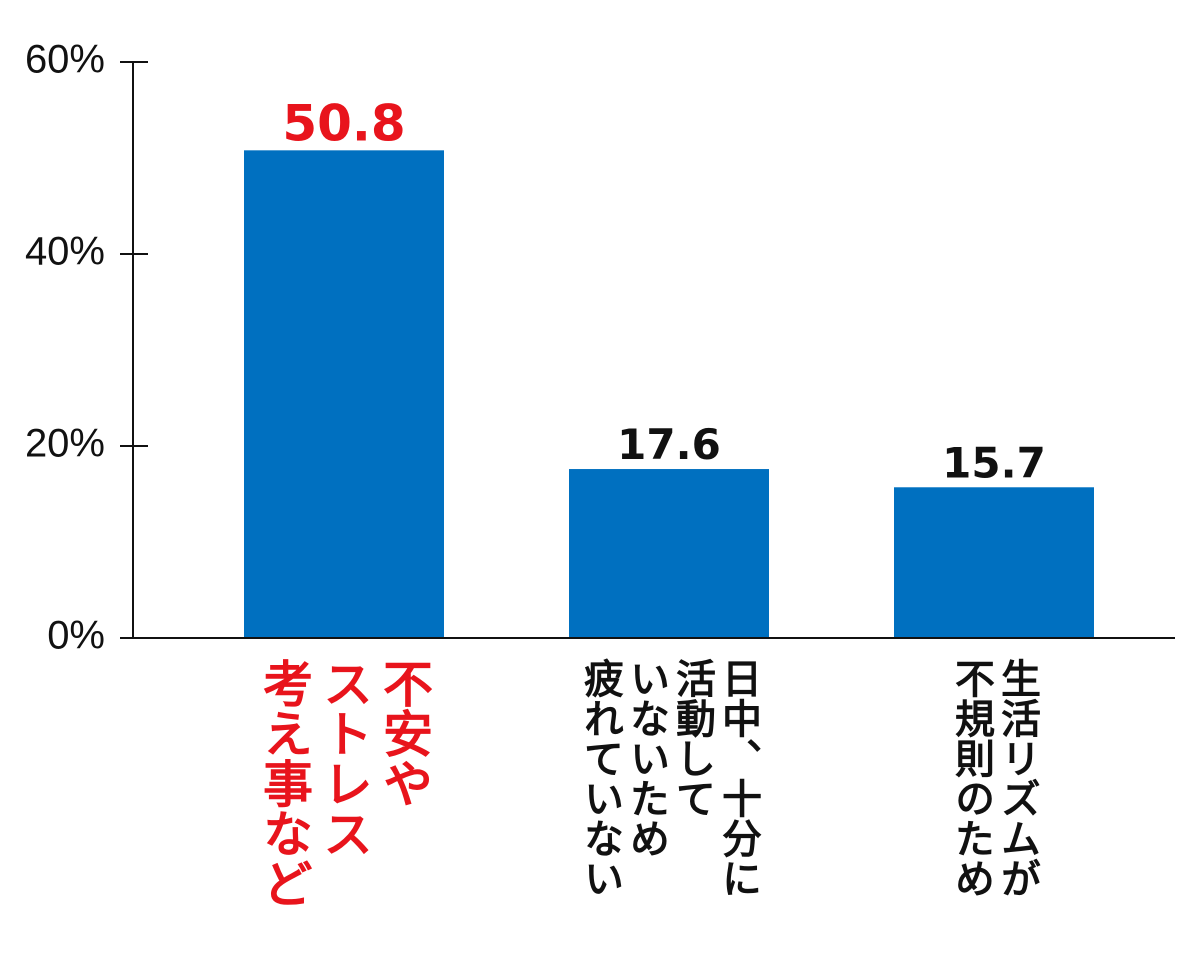  What do you see at coordinates (404, 733) in the screenshot?
I see `category-label: 不安や` at bounding box center [404, 733].